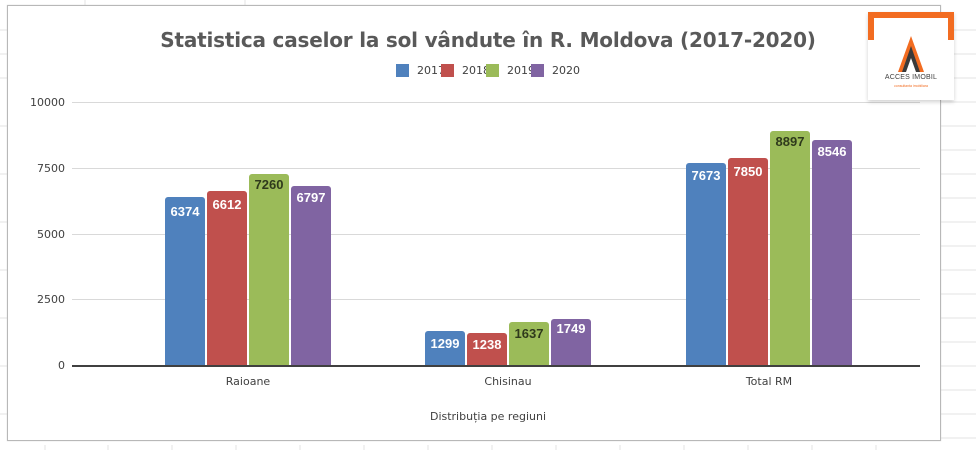  What do you see at coordinates (311, 275) in the screenshot?
I see `bar-raioane-2020` at bounding box center [311, 275].